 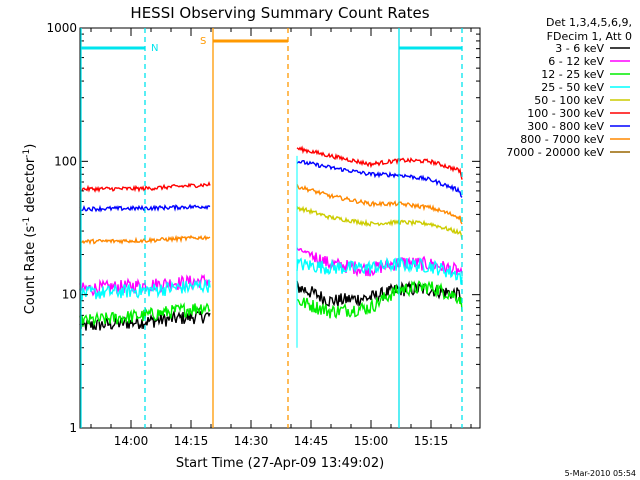 I want to click on series-line-300-800-kev-seg1, so click(x=145, y=208).